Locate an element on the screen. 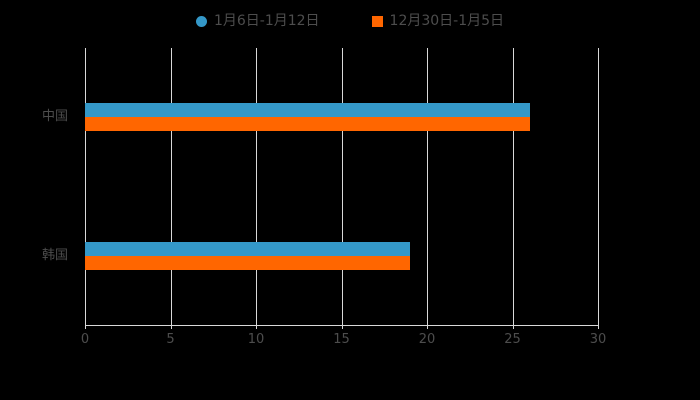 The image size is (700, 400). legend-item-series-0: 1月6日-1月12日 is located at coordinates (257, 21).